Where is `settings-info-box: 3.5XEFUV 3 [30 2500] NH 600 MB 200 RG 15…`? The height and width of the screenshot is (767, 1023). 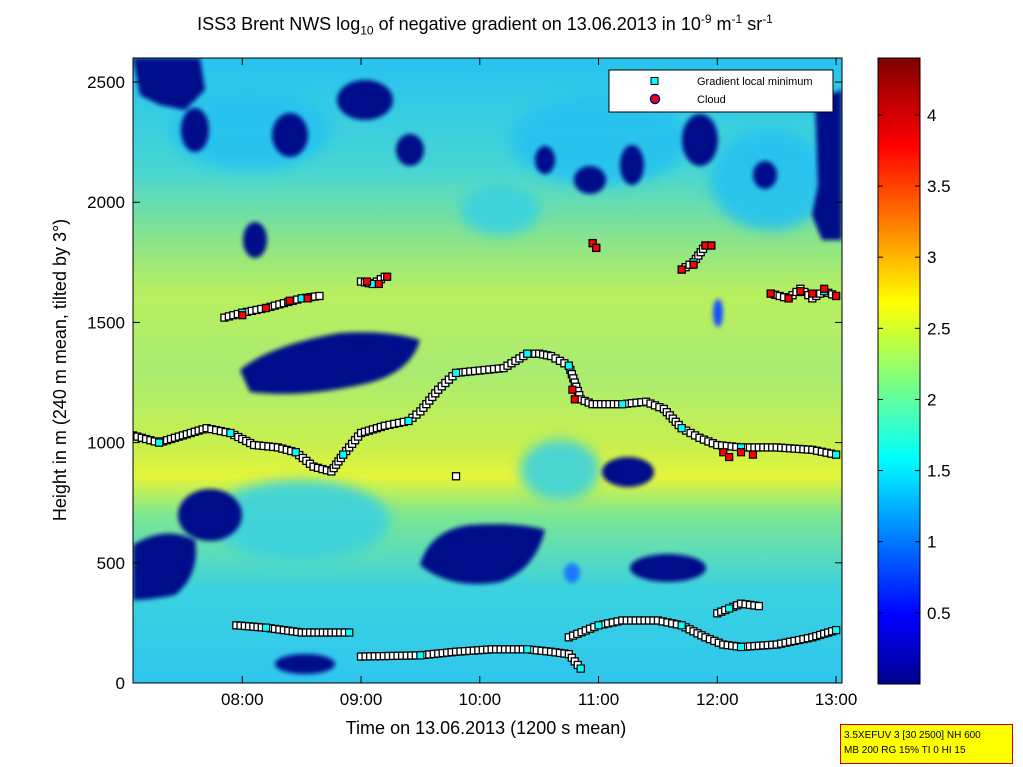 settings-info-box: 3.5XEFUV 3 [30 2500] NH 600 MB 200 RG 15… is located at coordinates (926, 744).